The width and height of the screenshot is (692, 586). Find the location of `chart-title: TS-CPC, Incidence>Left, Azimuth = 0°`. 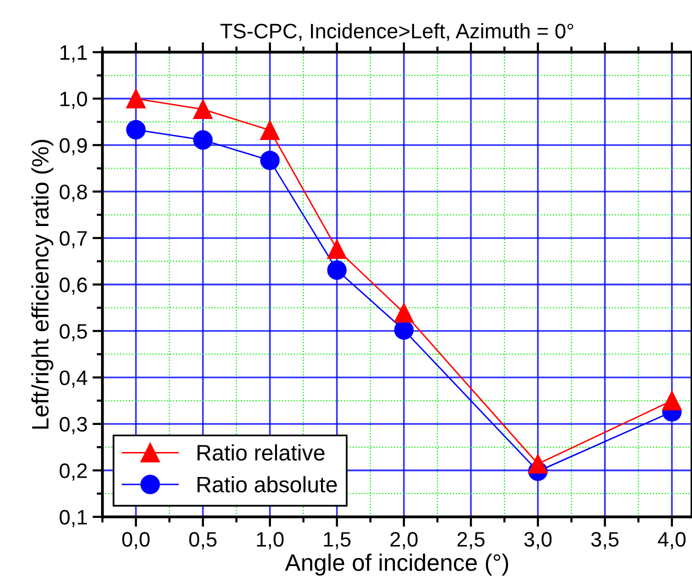

chart-title: TS-CPC, Incidence>Left, Azimuth = 0° is located at coordinates (397, 32).